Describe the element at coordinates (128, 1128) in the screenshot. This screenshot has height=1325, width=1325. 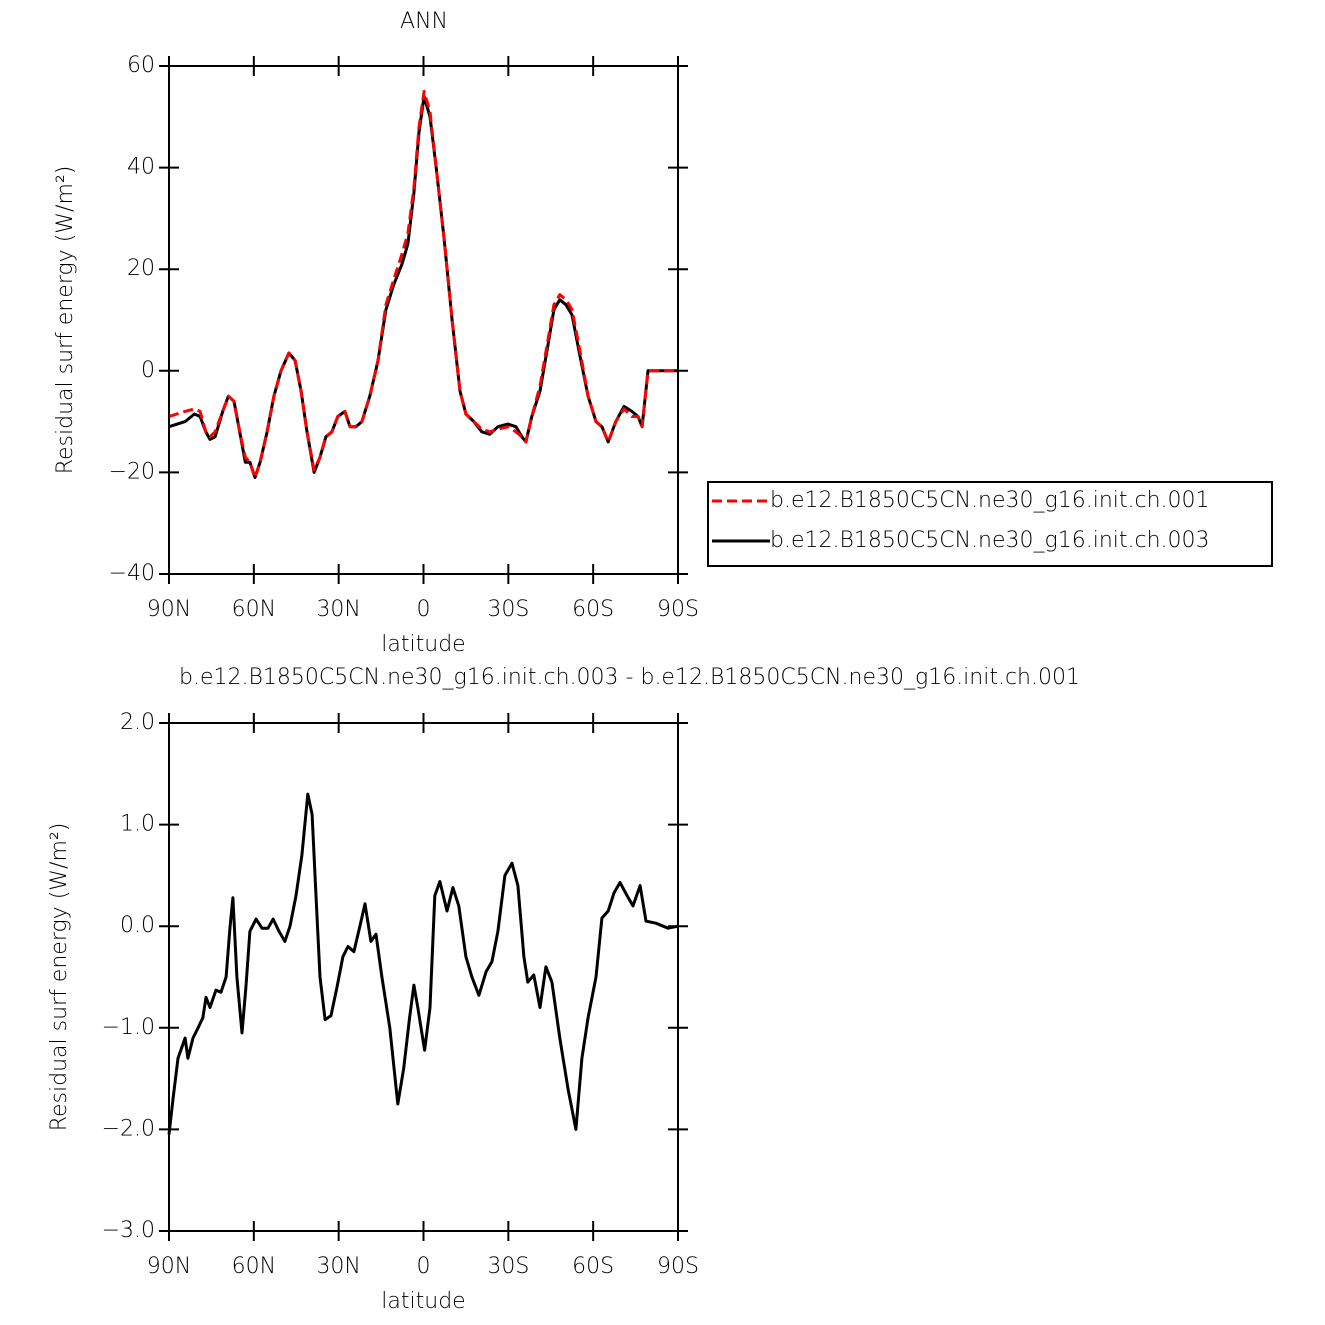
I see `y-tick-label: −2.0` at that location.